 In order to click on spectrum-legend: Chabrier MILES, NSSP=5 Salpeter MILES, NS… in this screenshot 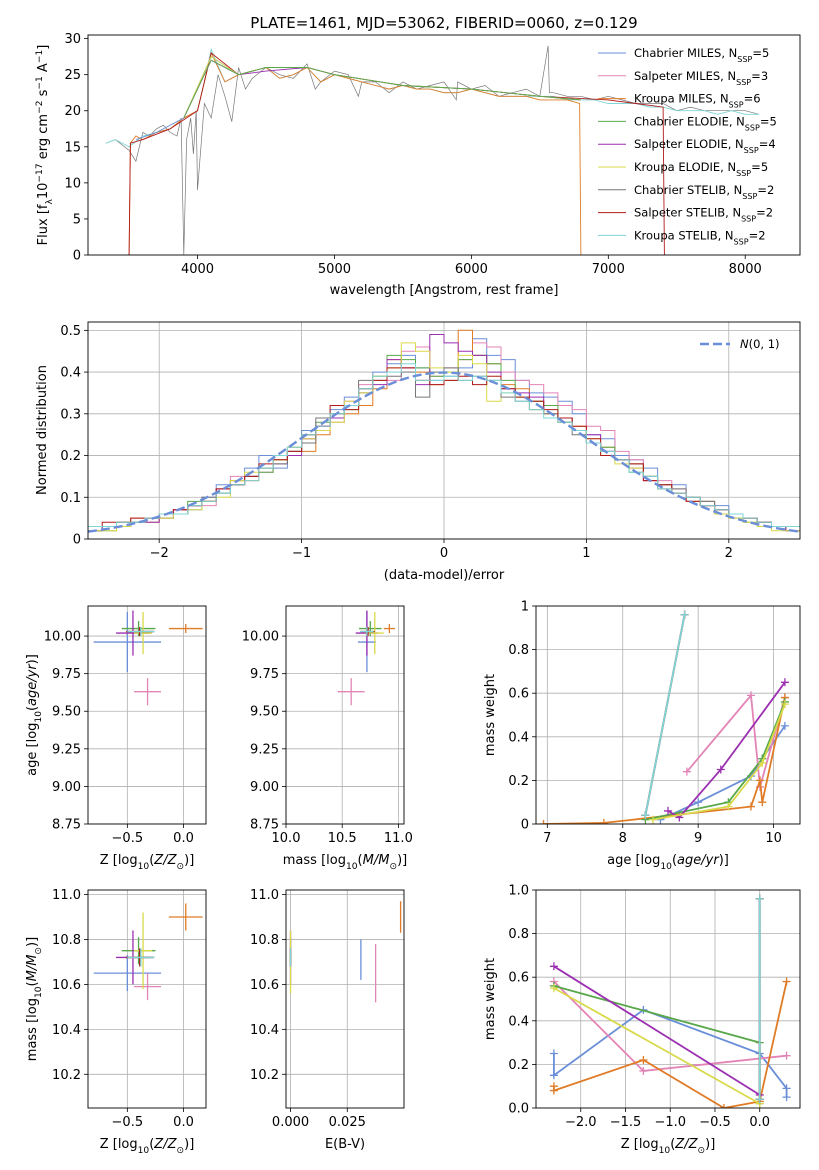, I will do `click(687, 146)`.